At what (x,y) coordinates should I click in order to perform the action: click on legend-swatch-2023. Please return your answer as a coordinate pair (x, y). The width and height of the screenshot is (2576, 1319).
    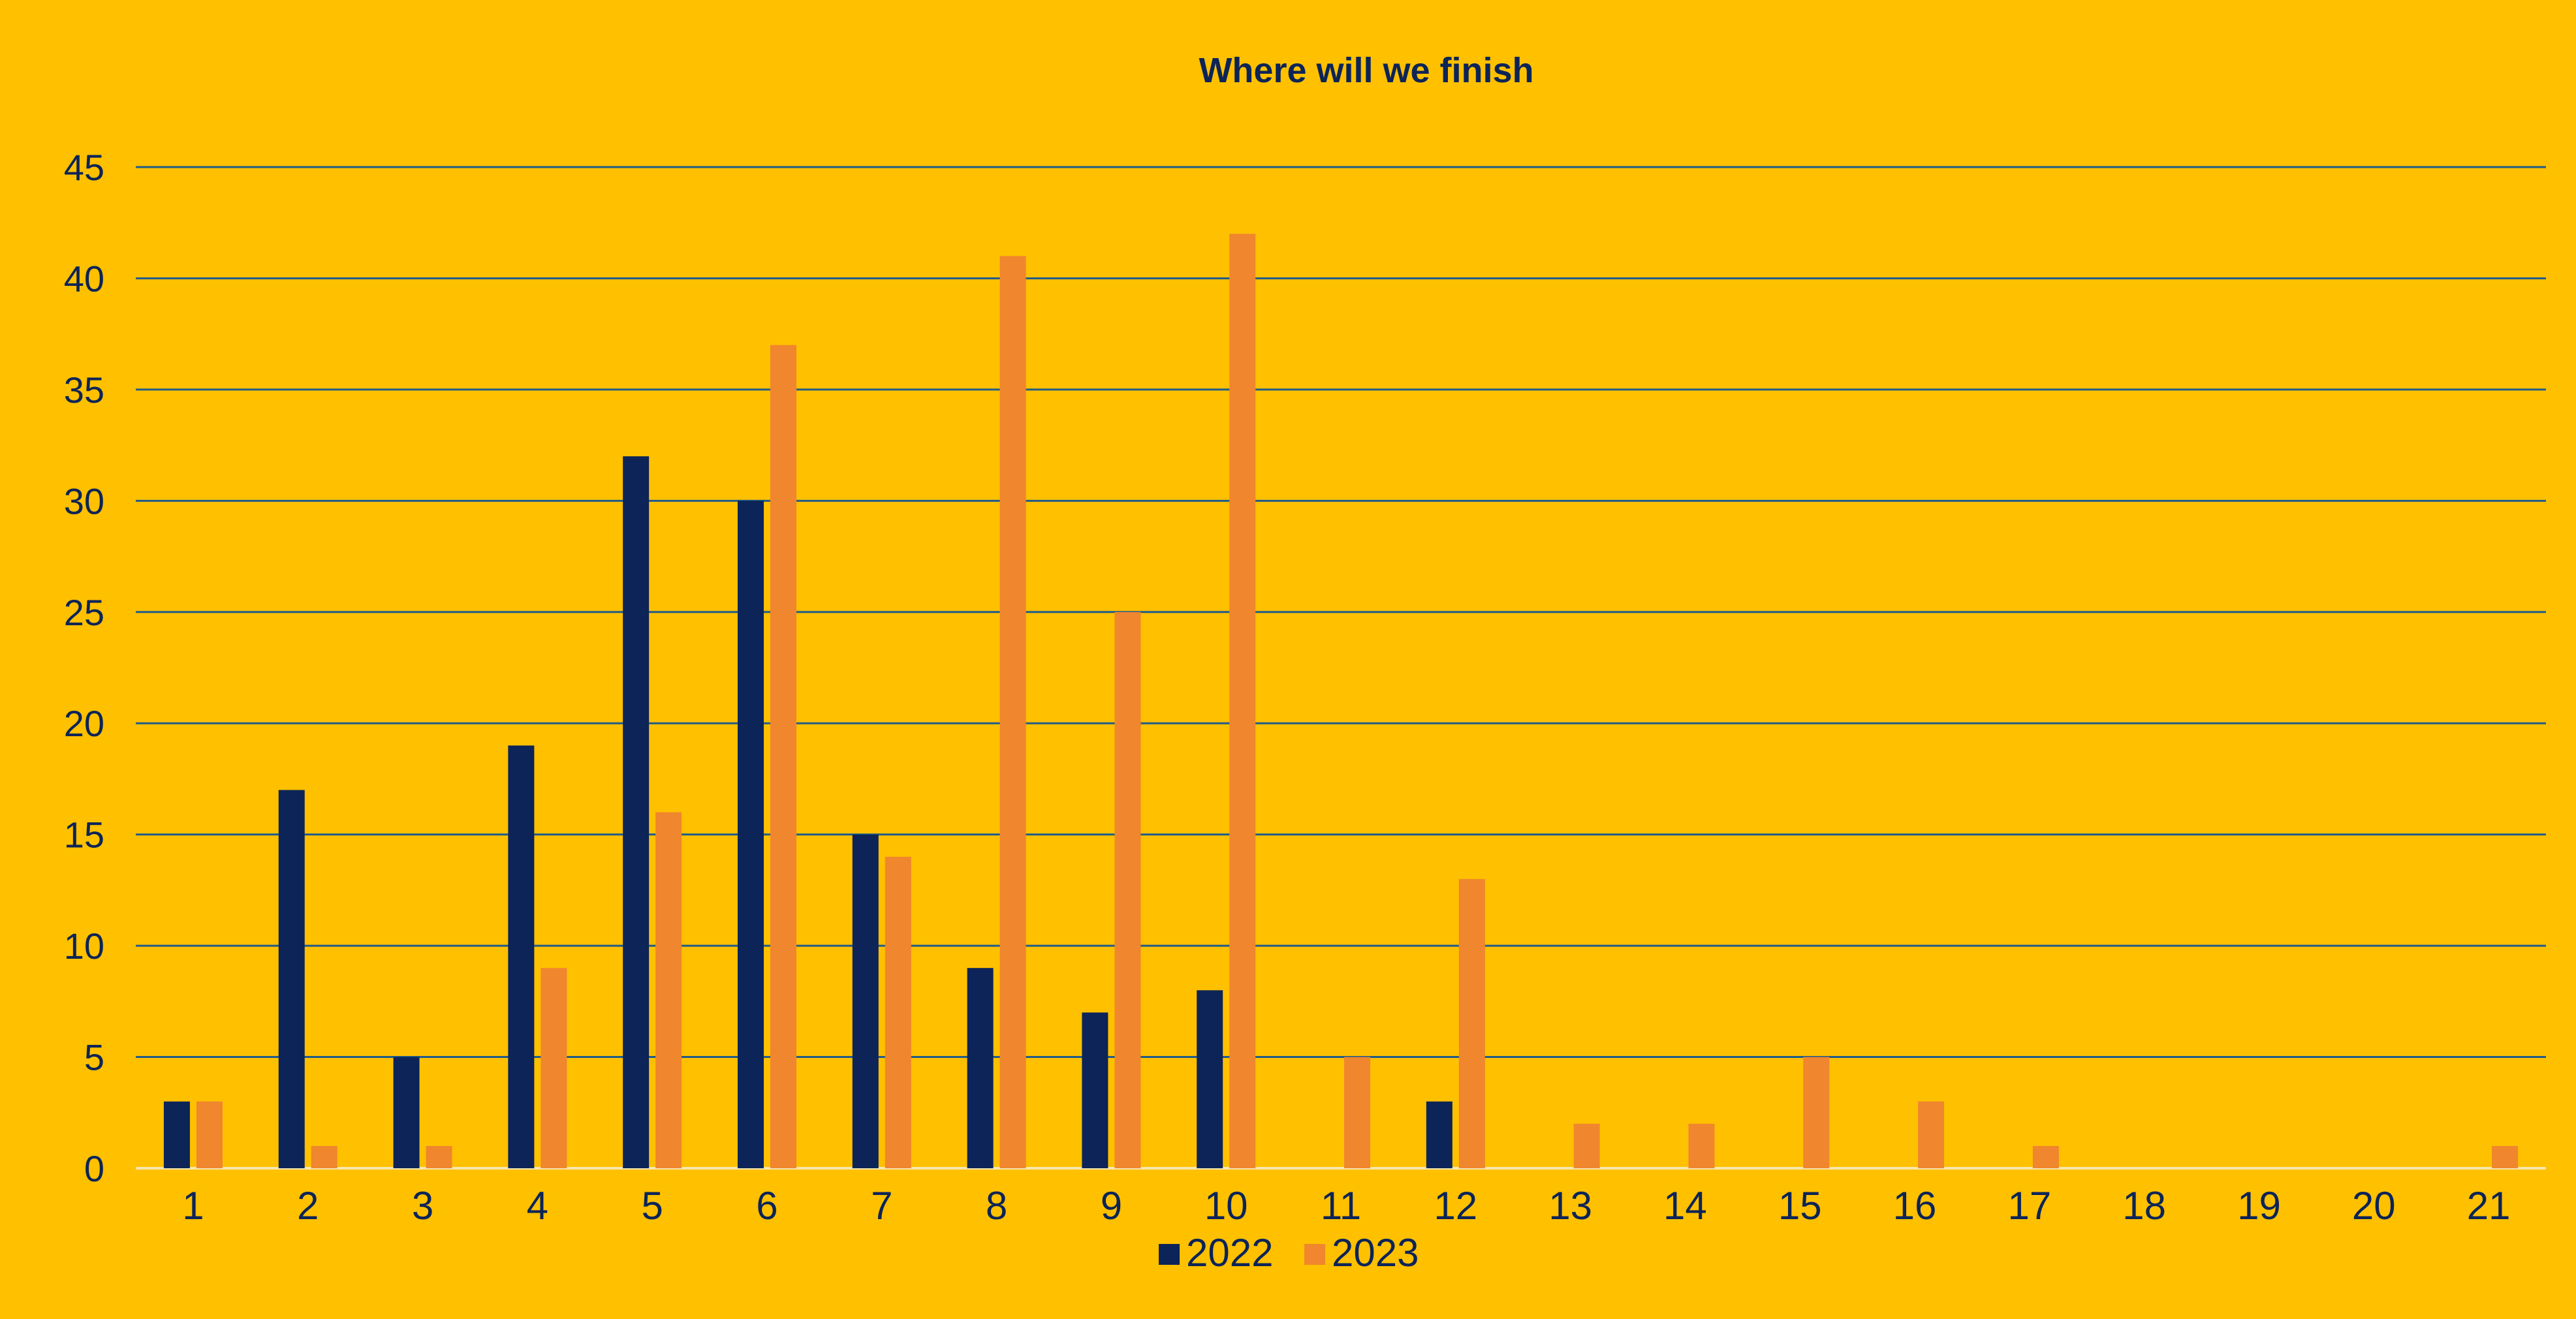
    Looking at the image, I should click on (1314, 1254).